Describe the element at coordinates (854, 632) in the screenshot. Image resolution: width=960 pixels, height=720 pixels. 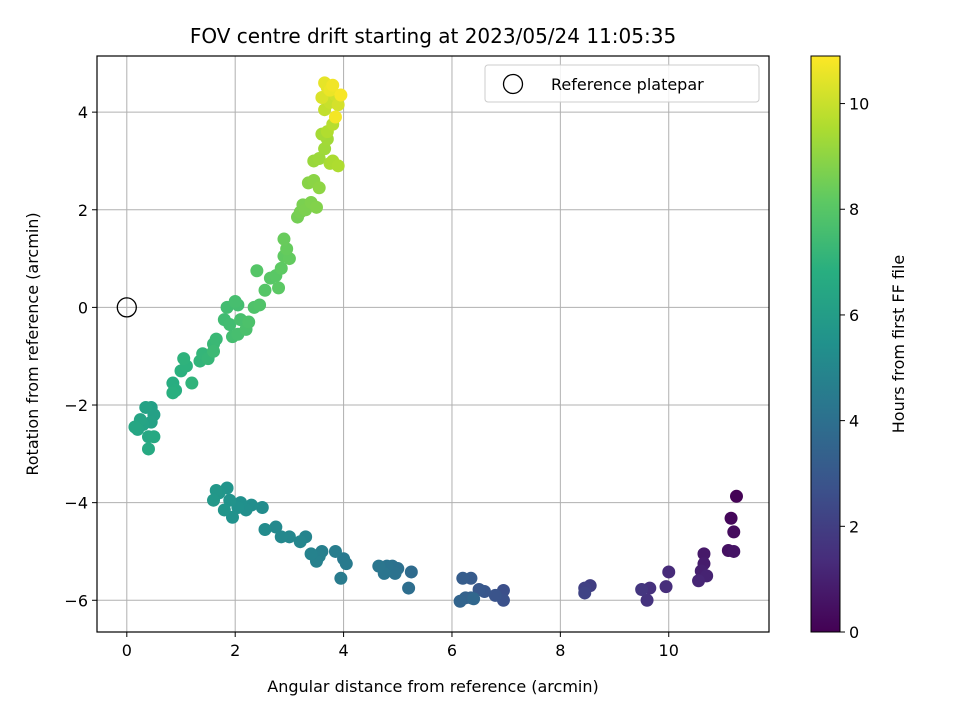
I see `colorbar-tick-label: 0` at that location.